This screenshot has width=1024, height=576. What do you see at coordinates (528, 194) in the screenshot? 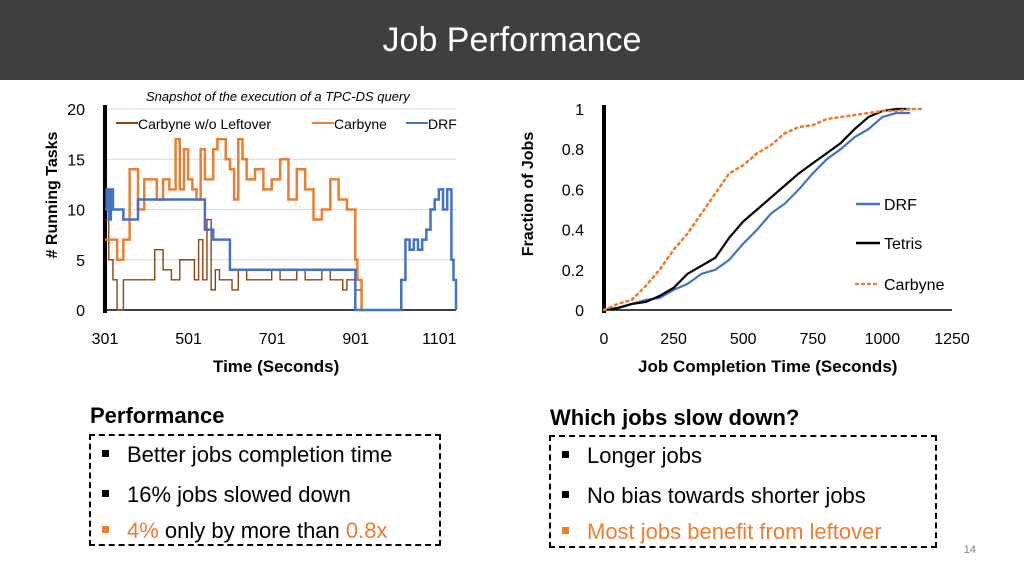
I see `right-chart-ylabel: Fraction of Jobs` at bounding box center [528, 194].